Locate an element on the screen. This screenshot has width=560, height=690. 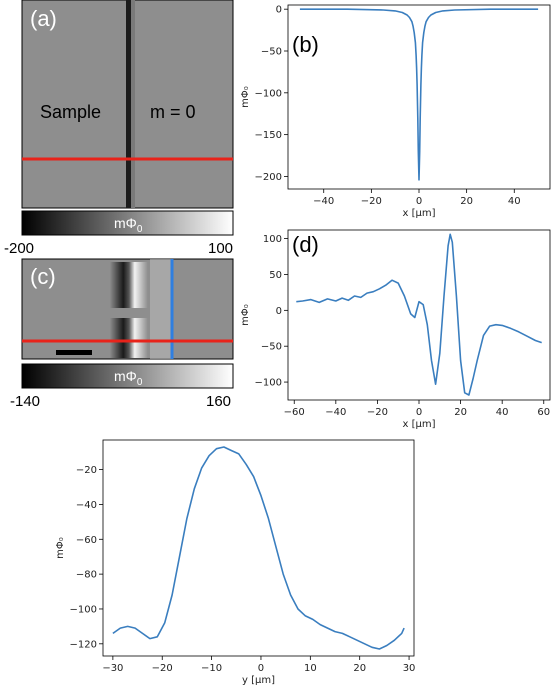
chart-d-xticks: −60 −40 −20 0 20 40 60 is located at coordinates (417, 409).